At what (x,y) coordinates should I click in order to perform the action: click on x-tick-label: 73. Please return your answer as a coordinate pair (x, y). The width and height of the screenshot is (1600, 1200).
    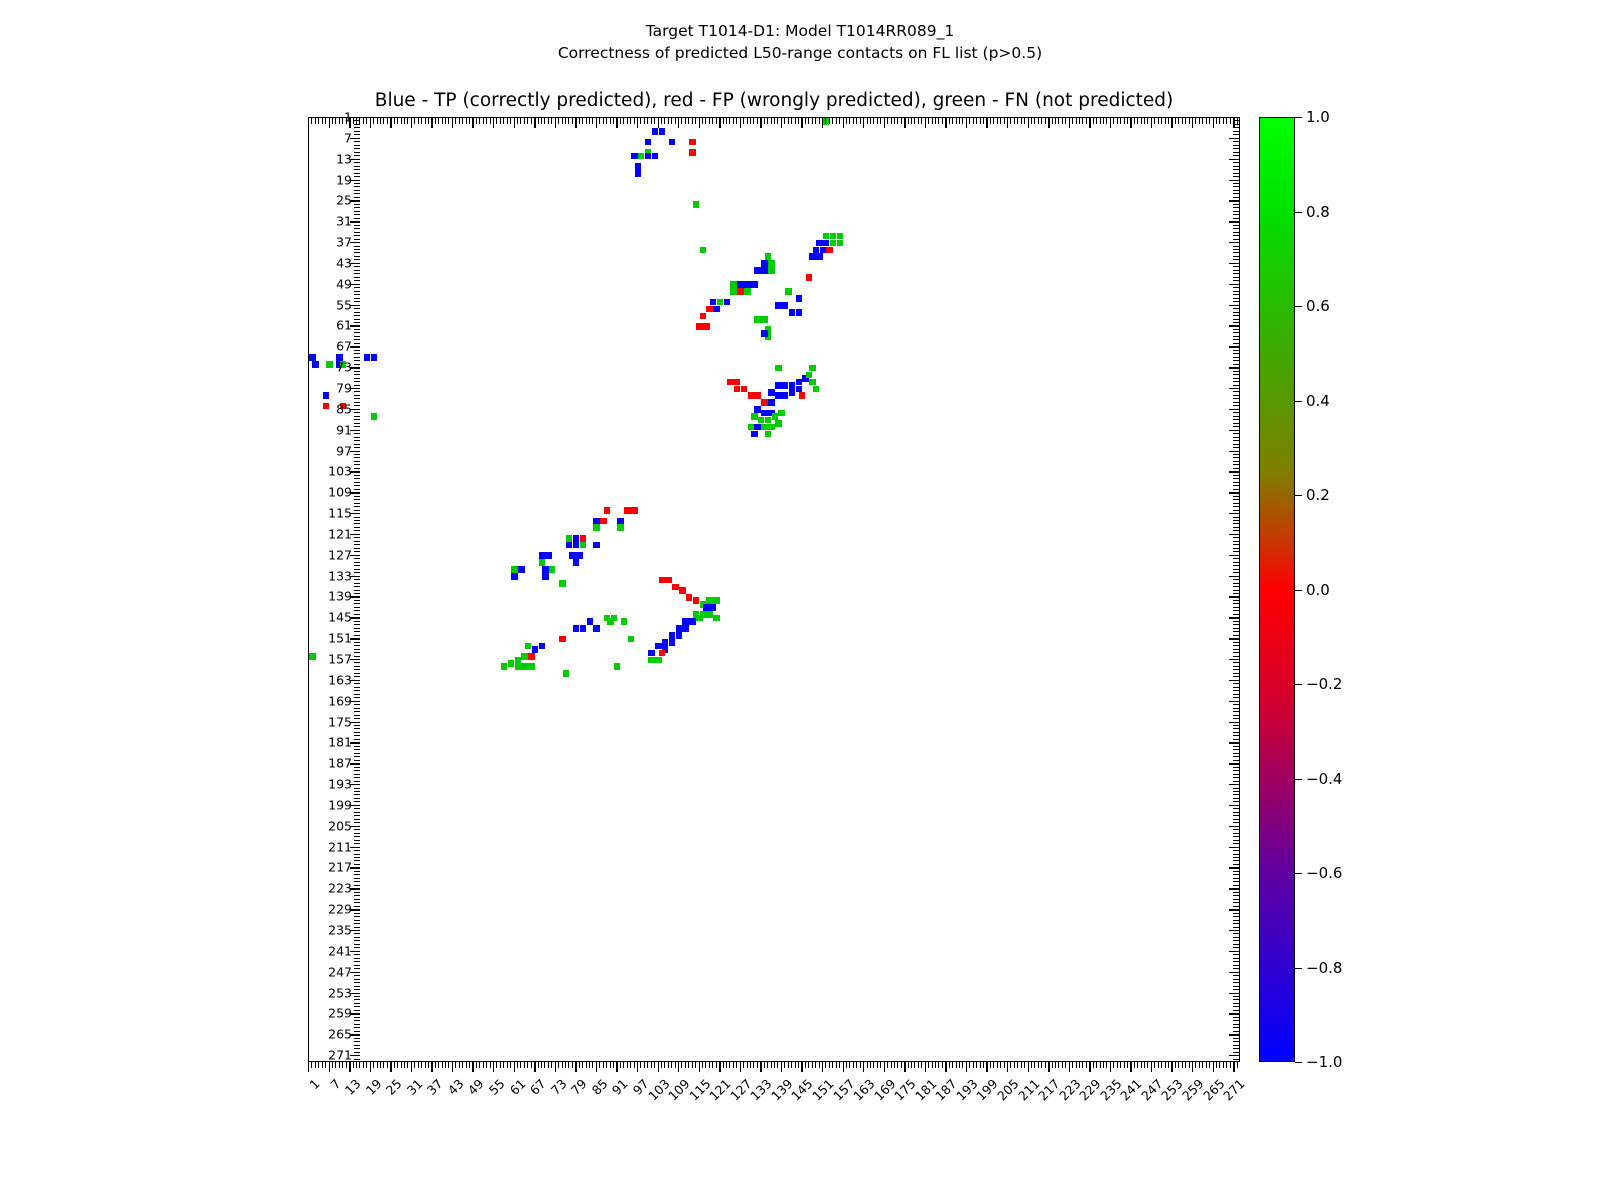
    Looking at the image, I should click on (558, 1087).